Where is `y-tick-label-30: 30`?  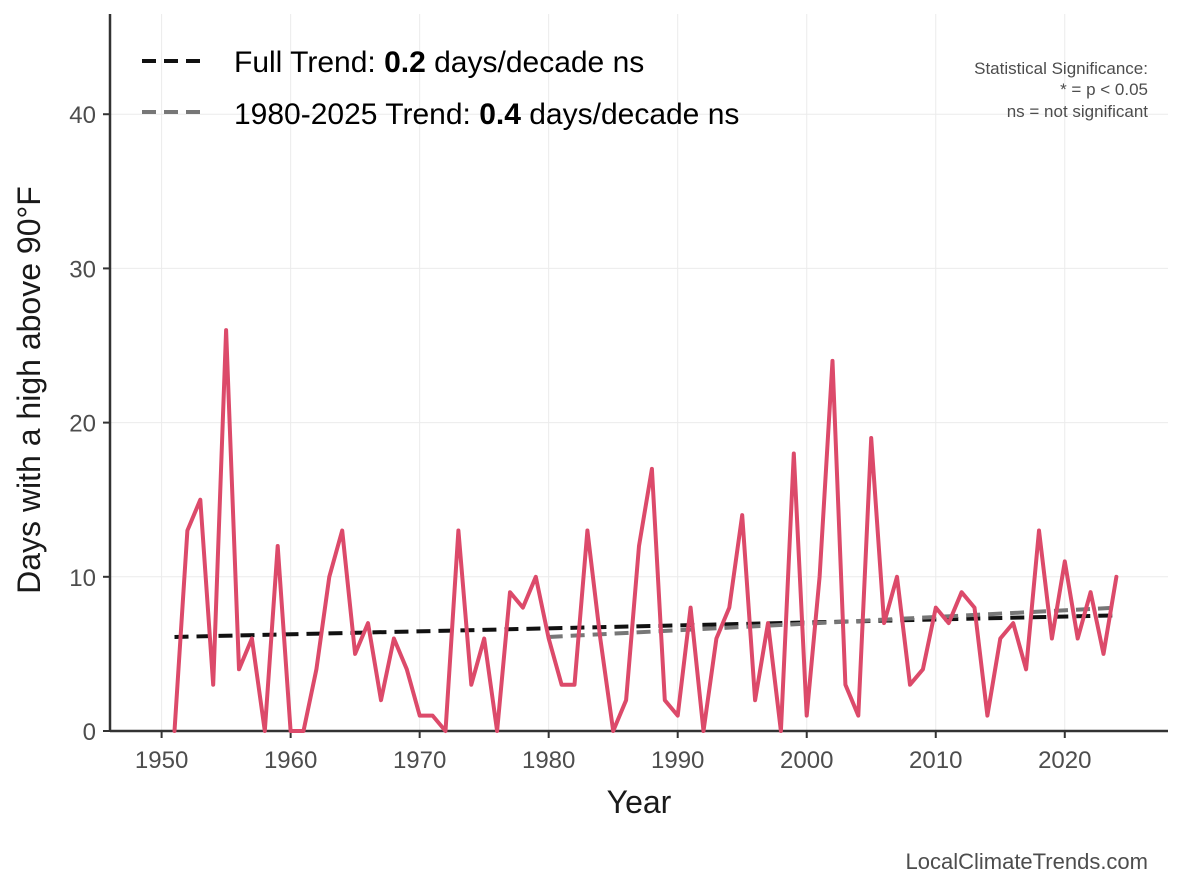 y-tick-label-30: 30 is located at coordinates (82, 269).